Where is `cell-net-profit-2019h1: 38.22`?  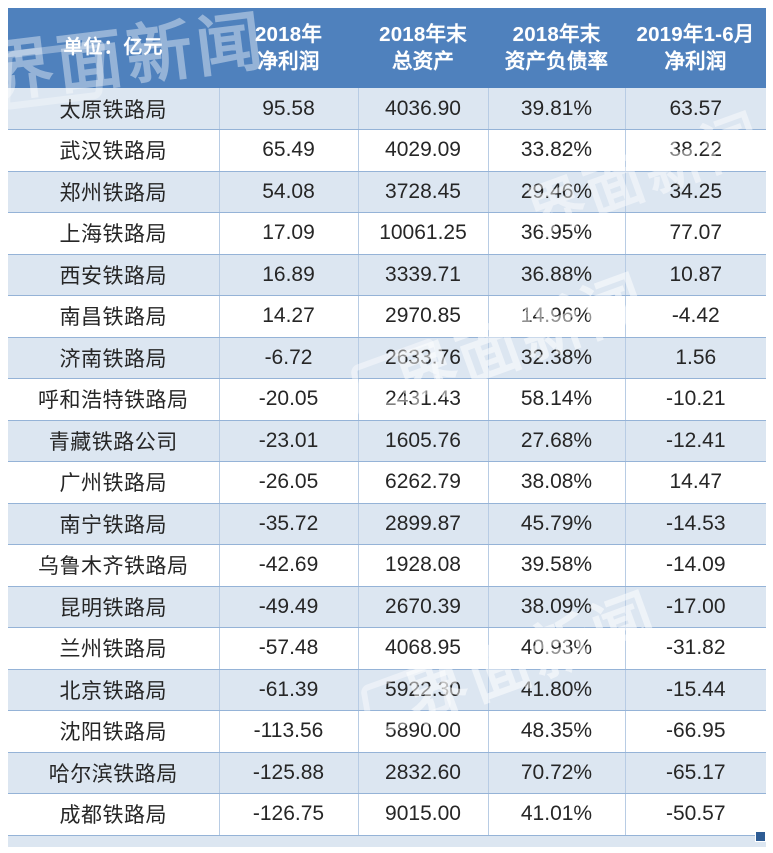
cell-net-profit-2019h1: 38.22 is located at coordinates (695, 150).